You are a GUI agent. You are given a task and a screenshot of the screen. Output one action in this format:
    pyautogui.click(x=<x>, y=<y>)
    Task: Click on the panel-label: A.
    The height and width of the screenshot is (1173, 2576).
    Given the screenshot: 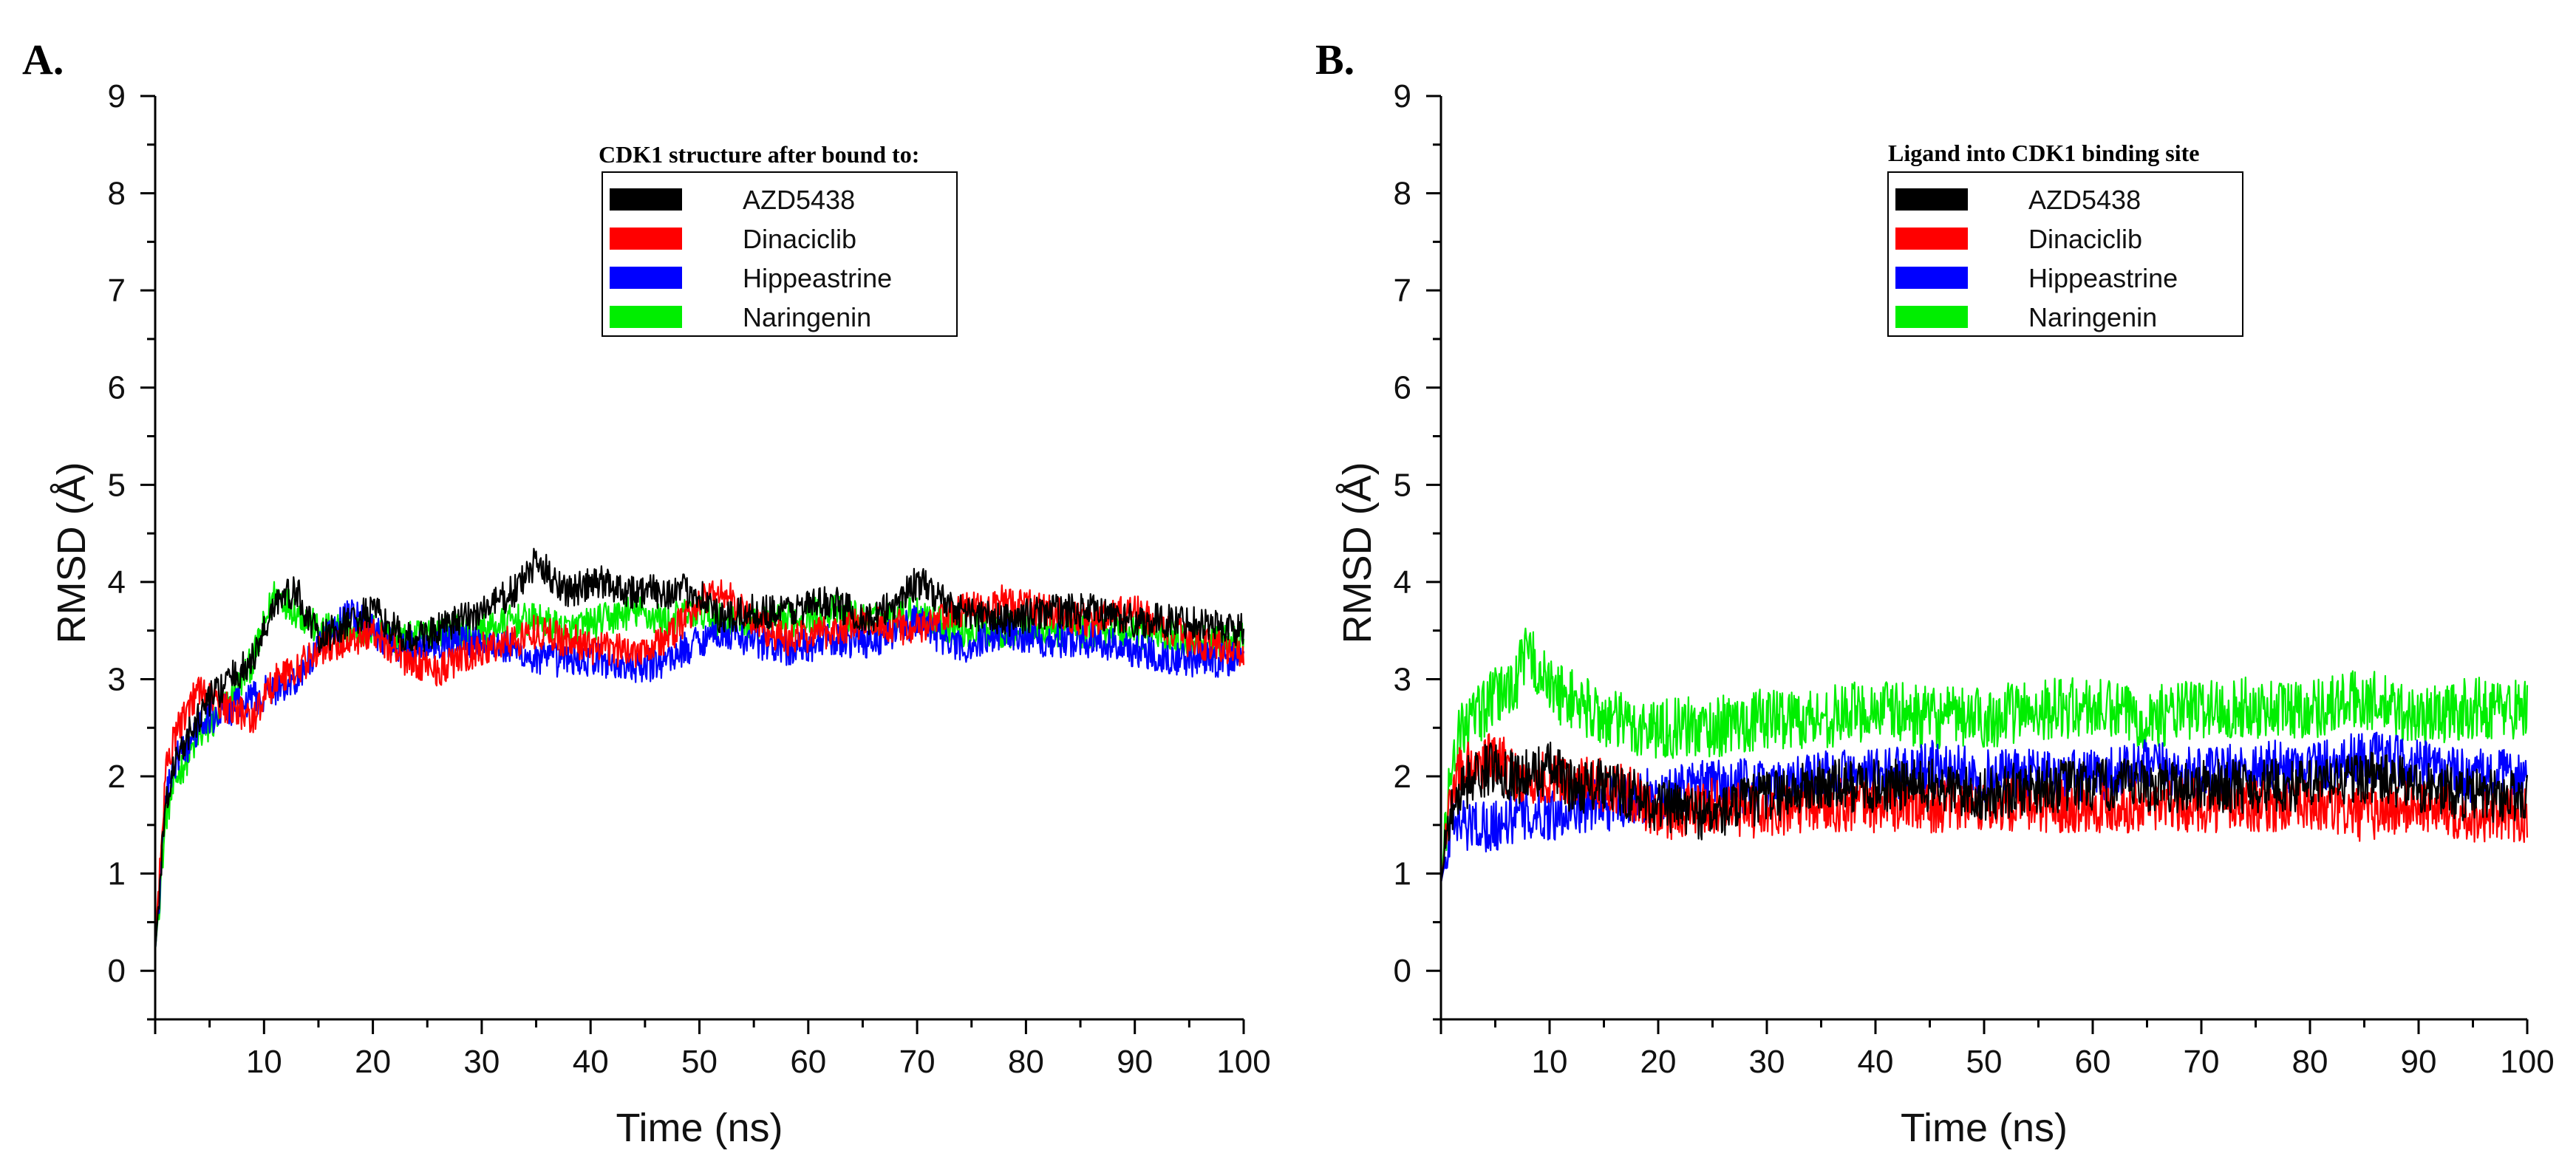 What is the action you would take?
    pyautogui.click(x=43, y=59)
    